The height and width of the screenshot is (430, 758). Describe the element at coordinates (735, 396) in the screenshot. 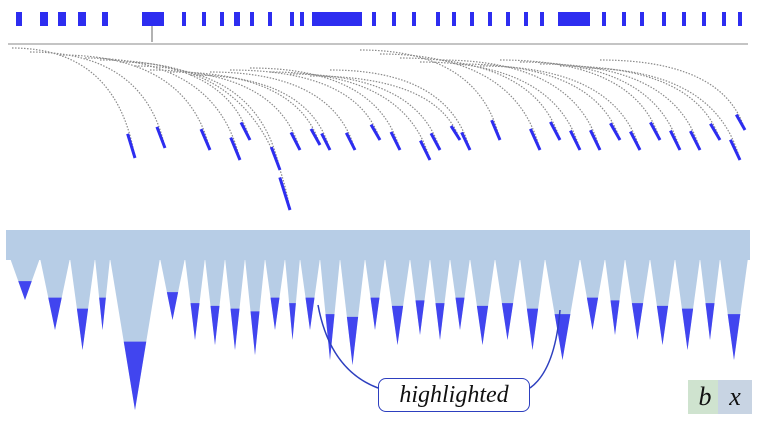

I see `legend-x-label: x` at that location.